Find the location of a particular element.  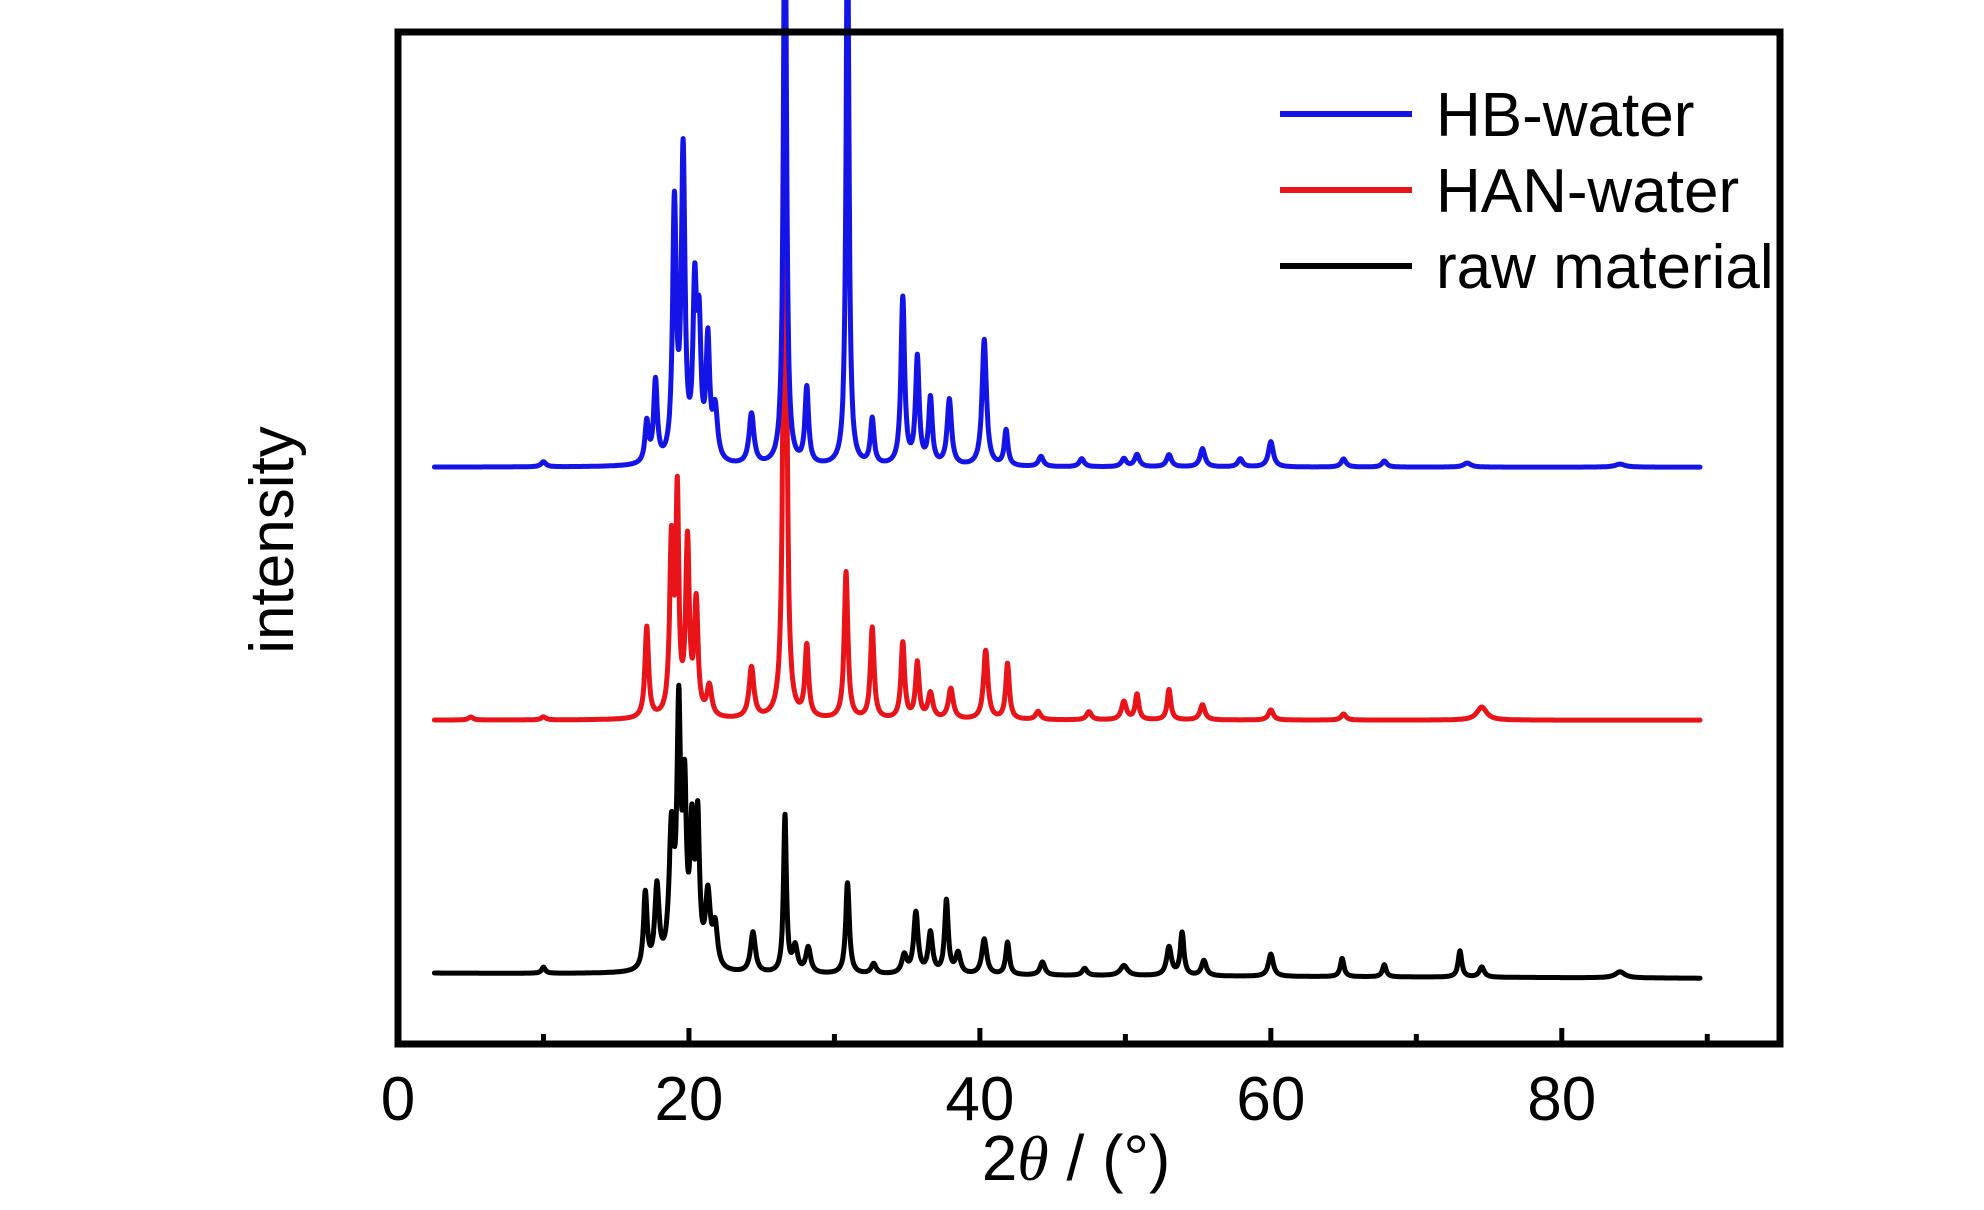

x-tick-label: 80 is located at coordinates (1561, 1099).